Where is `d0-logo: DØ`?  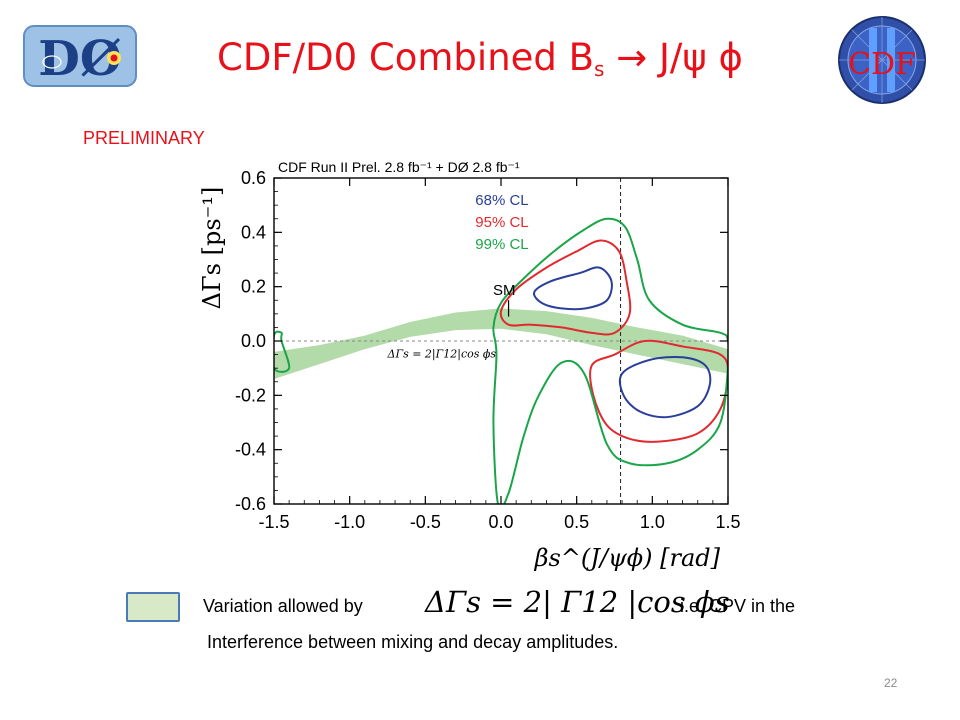 d0-logo: DØ is located at coordinates (81, 57).